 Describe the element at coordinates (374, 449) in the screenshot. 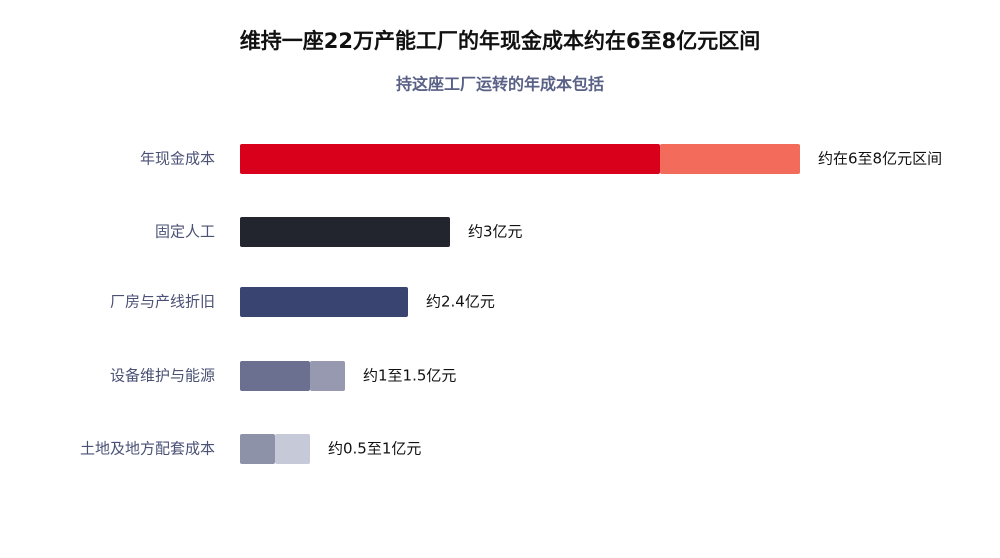

I see `value-label: 约0.5至1亿元` at that location.